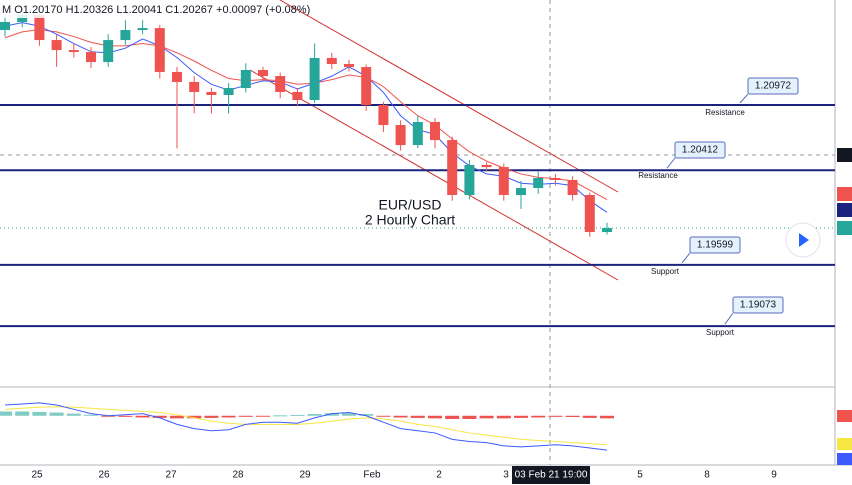  I want to click on x-tick-label: 5, so click(640, 475).